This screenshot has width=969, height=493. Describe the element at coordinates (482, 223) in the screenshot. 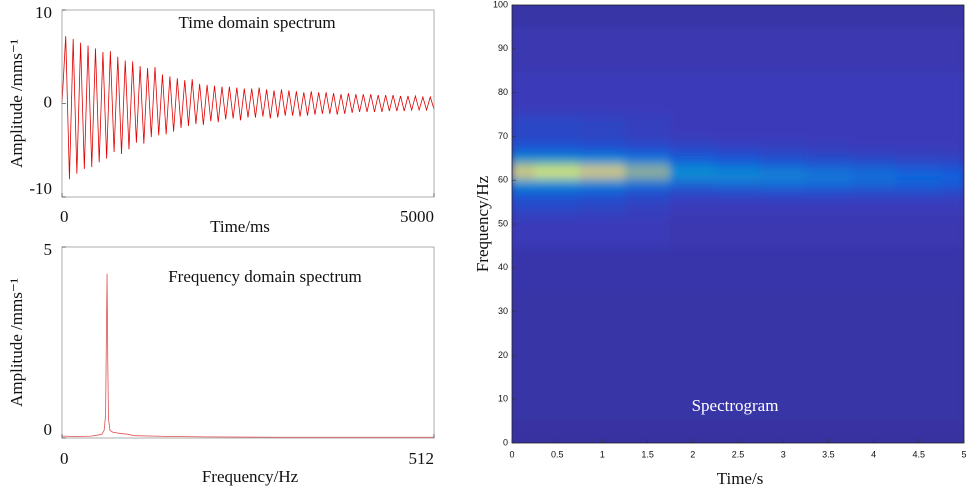

I see `y-axis-label: Frequency/Hz` at that location.